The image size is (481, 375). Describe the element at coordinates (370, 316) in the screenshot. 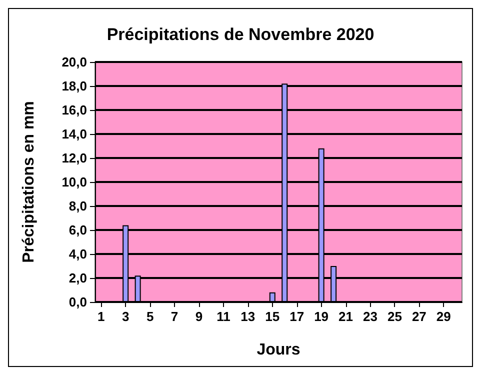

I see `x-tick-label: 23` at that location.